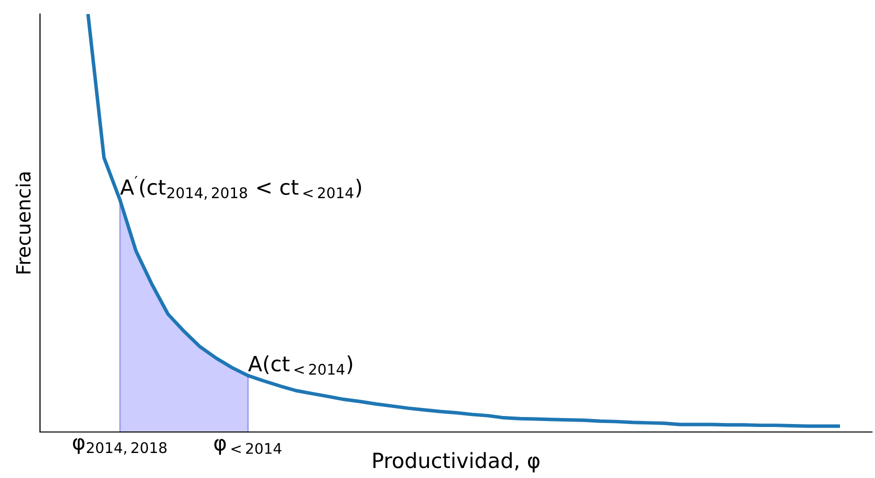 The image size is (875, 478). I want to click on annotation: A$^{′}$(ct$_{2014,2018}$ < ct$_{<2014}$), so click(240, 188).